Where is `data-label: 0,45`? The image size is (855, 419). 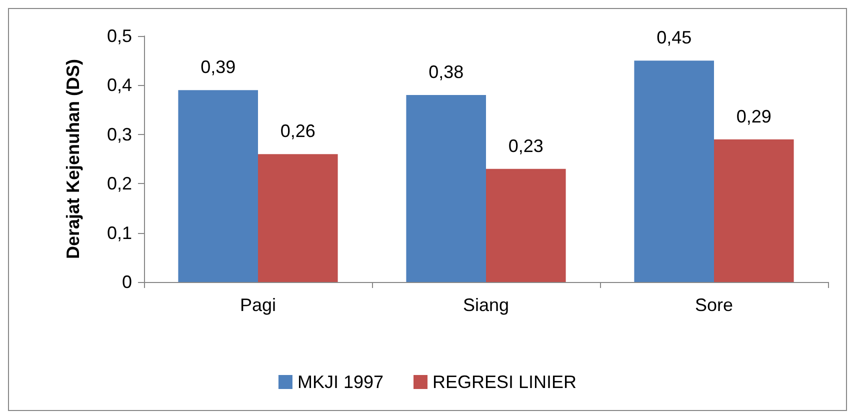
data-label: 0,45 is located at coordinates (674, 38).